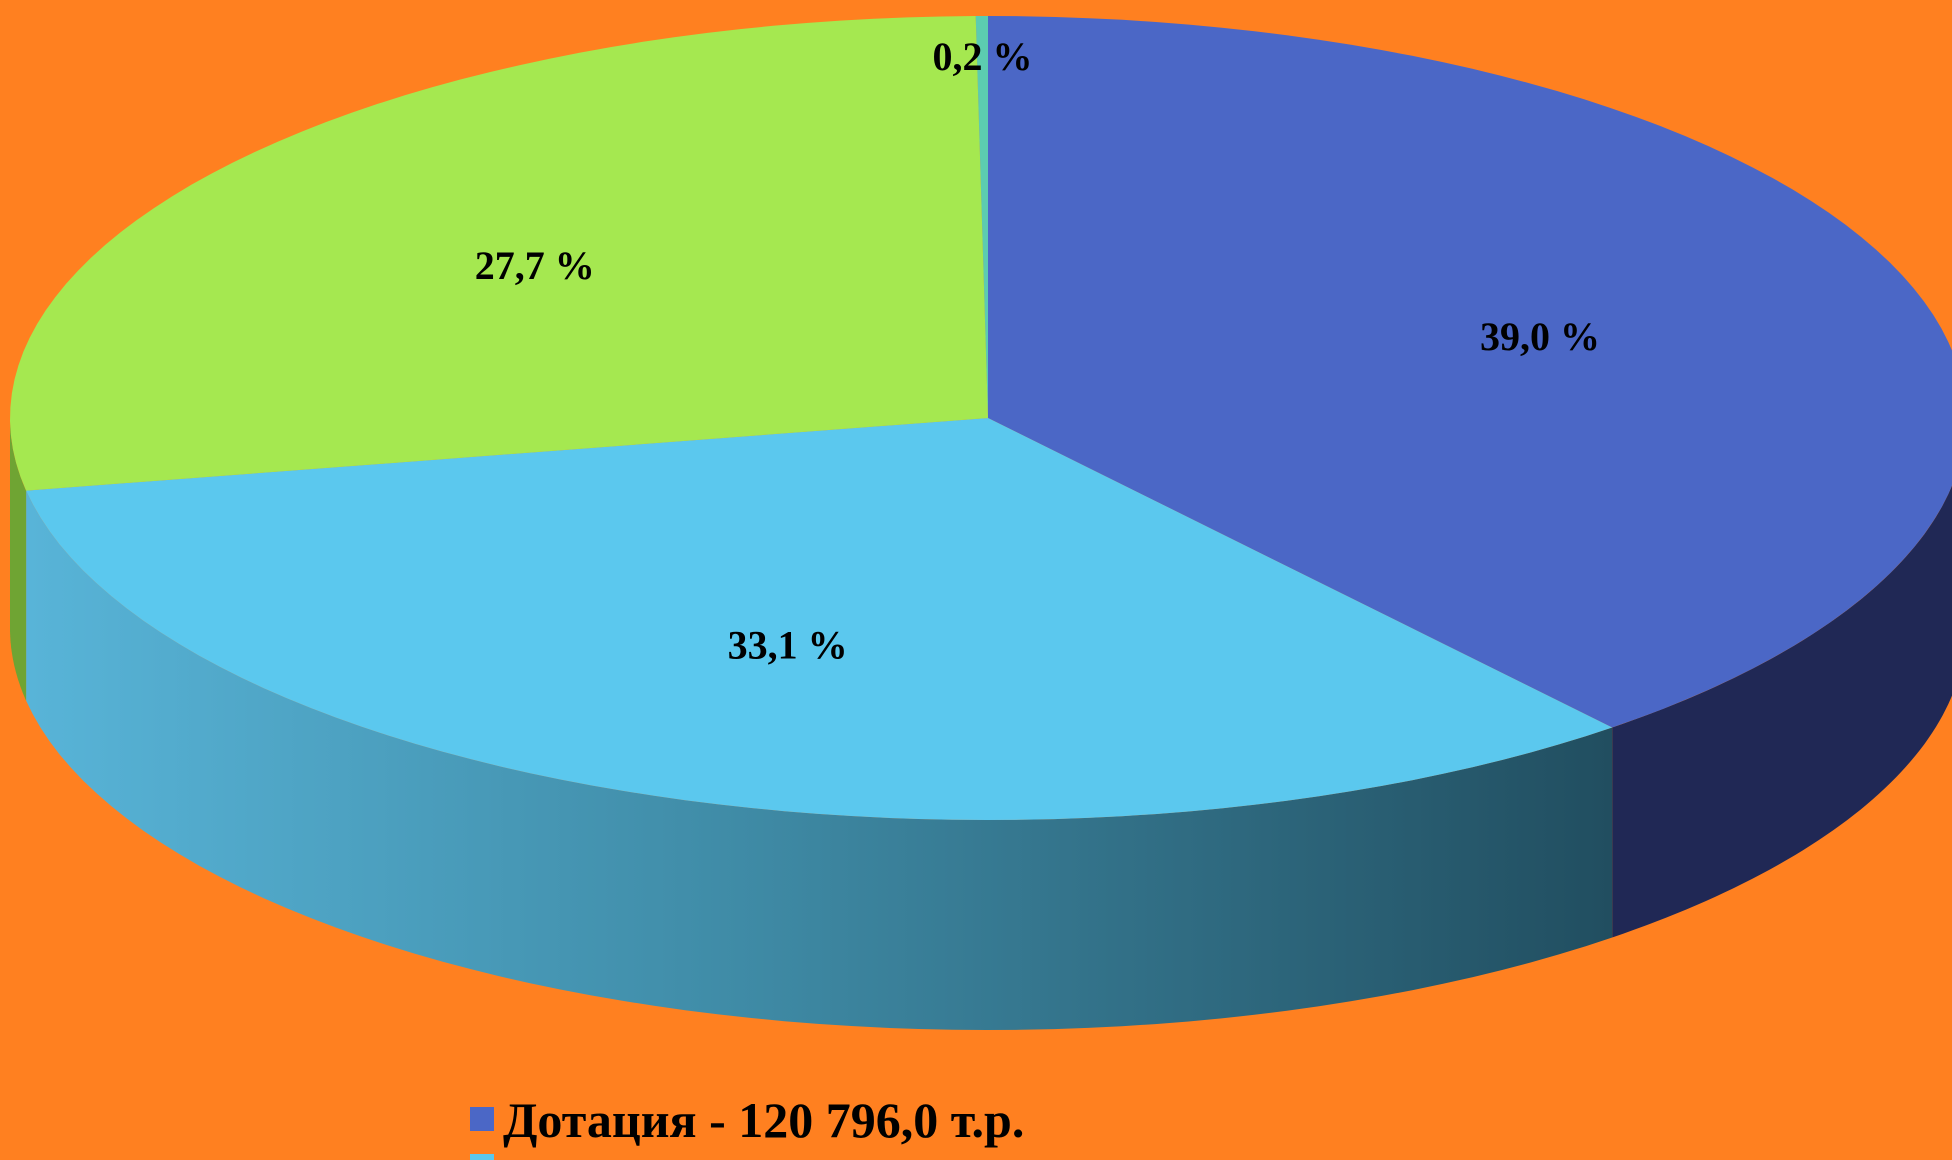  Describe the element at coordinates (482, 1119) in the screenshot. I see `legend-swatch-dotaciya` at that location.